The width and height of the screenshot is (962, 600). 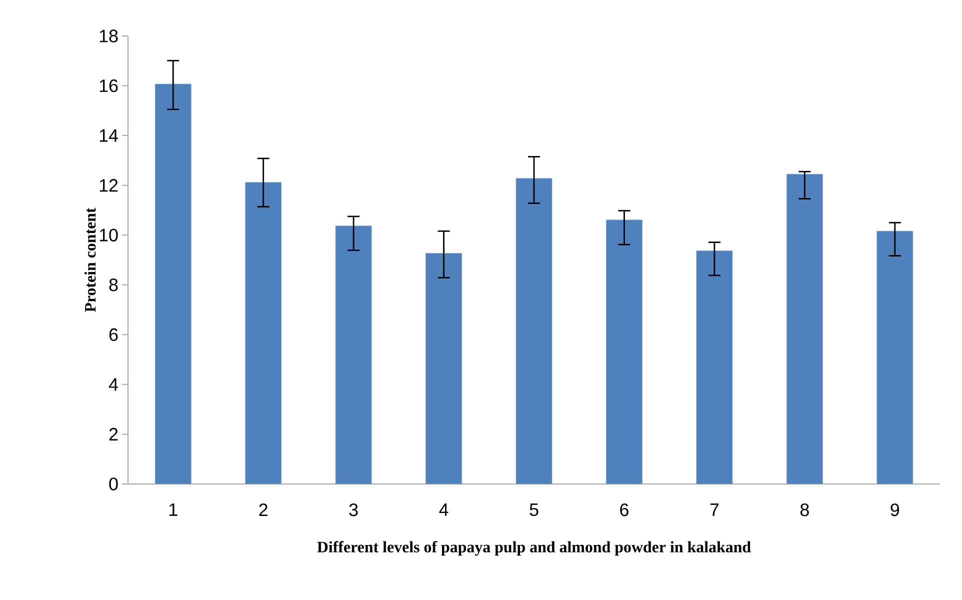 I want to click on x-tick-label: 7, so click(x=714, y=510).